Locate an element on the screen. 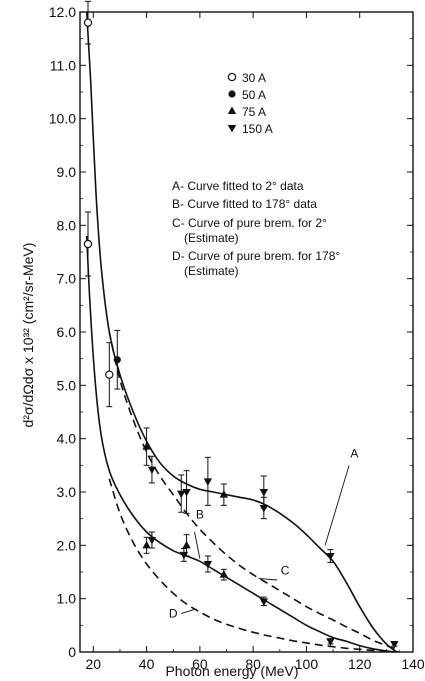 Image resolution: width=425 pixels, height=681 pixels. legend-marker-150-a is located at coordinates (232, 129).